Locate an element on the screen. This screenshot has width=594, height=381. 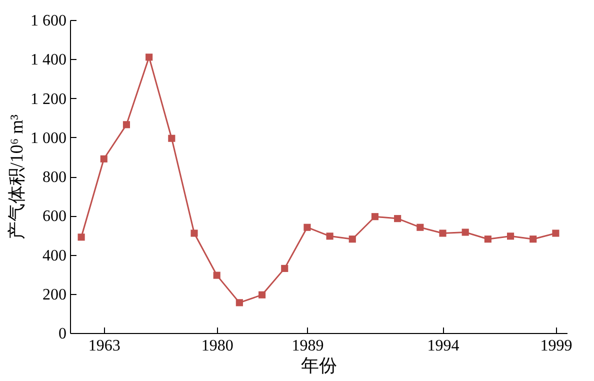
y-tick-label: 1 400 is located at coordinates (48, 60).